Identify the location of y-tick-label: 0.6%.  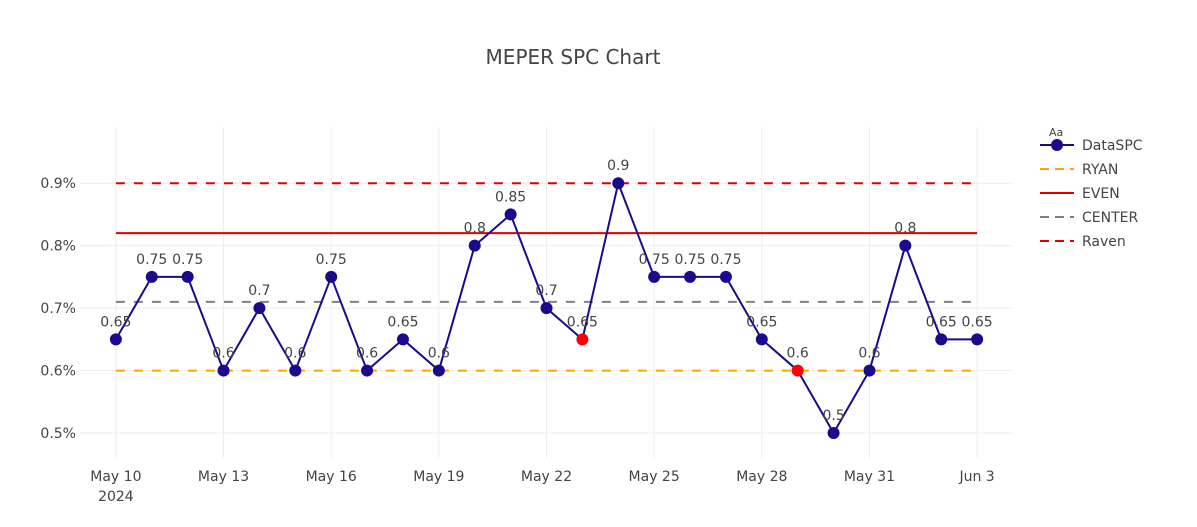
(58, 372).